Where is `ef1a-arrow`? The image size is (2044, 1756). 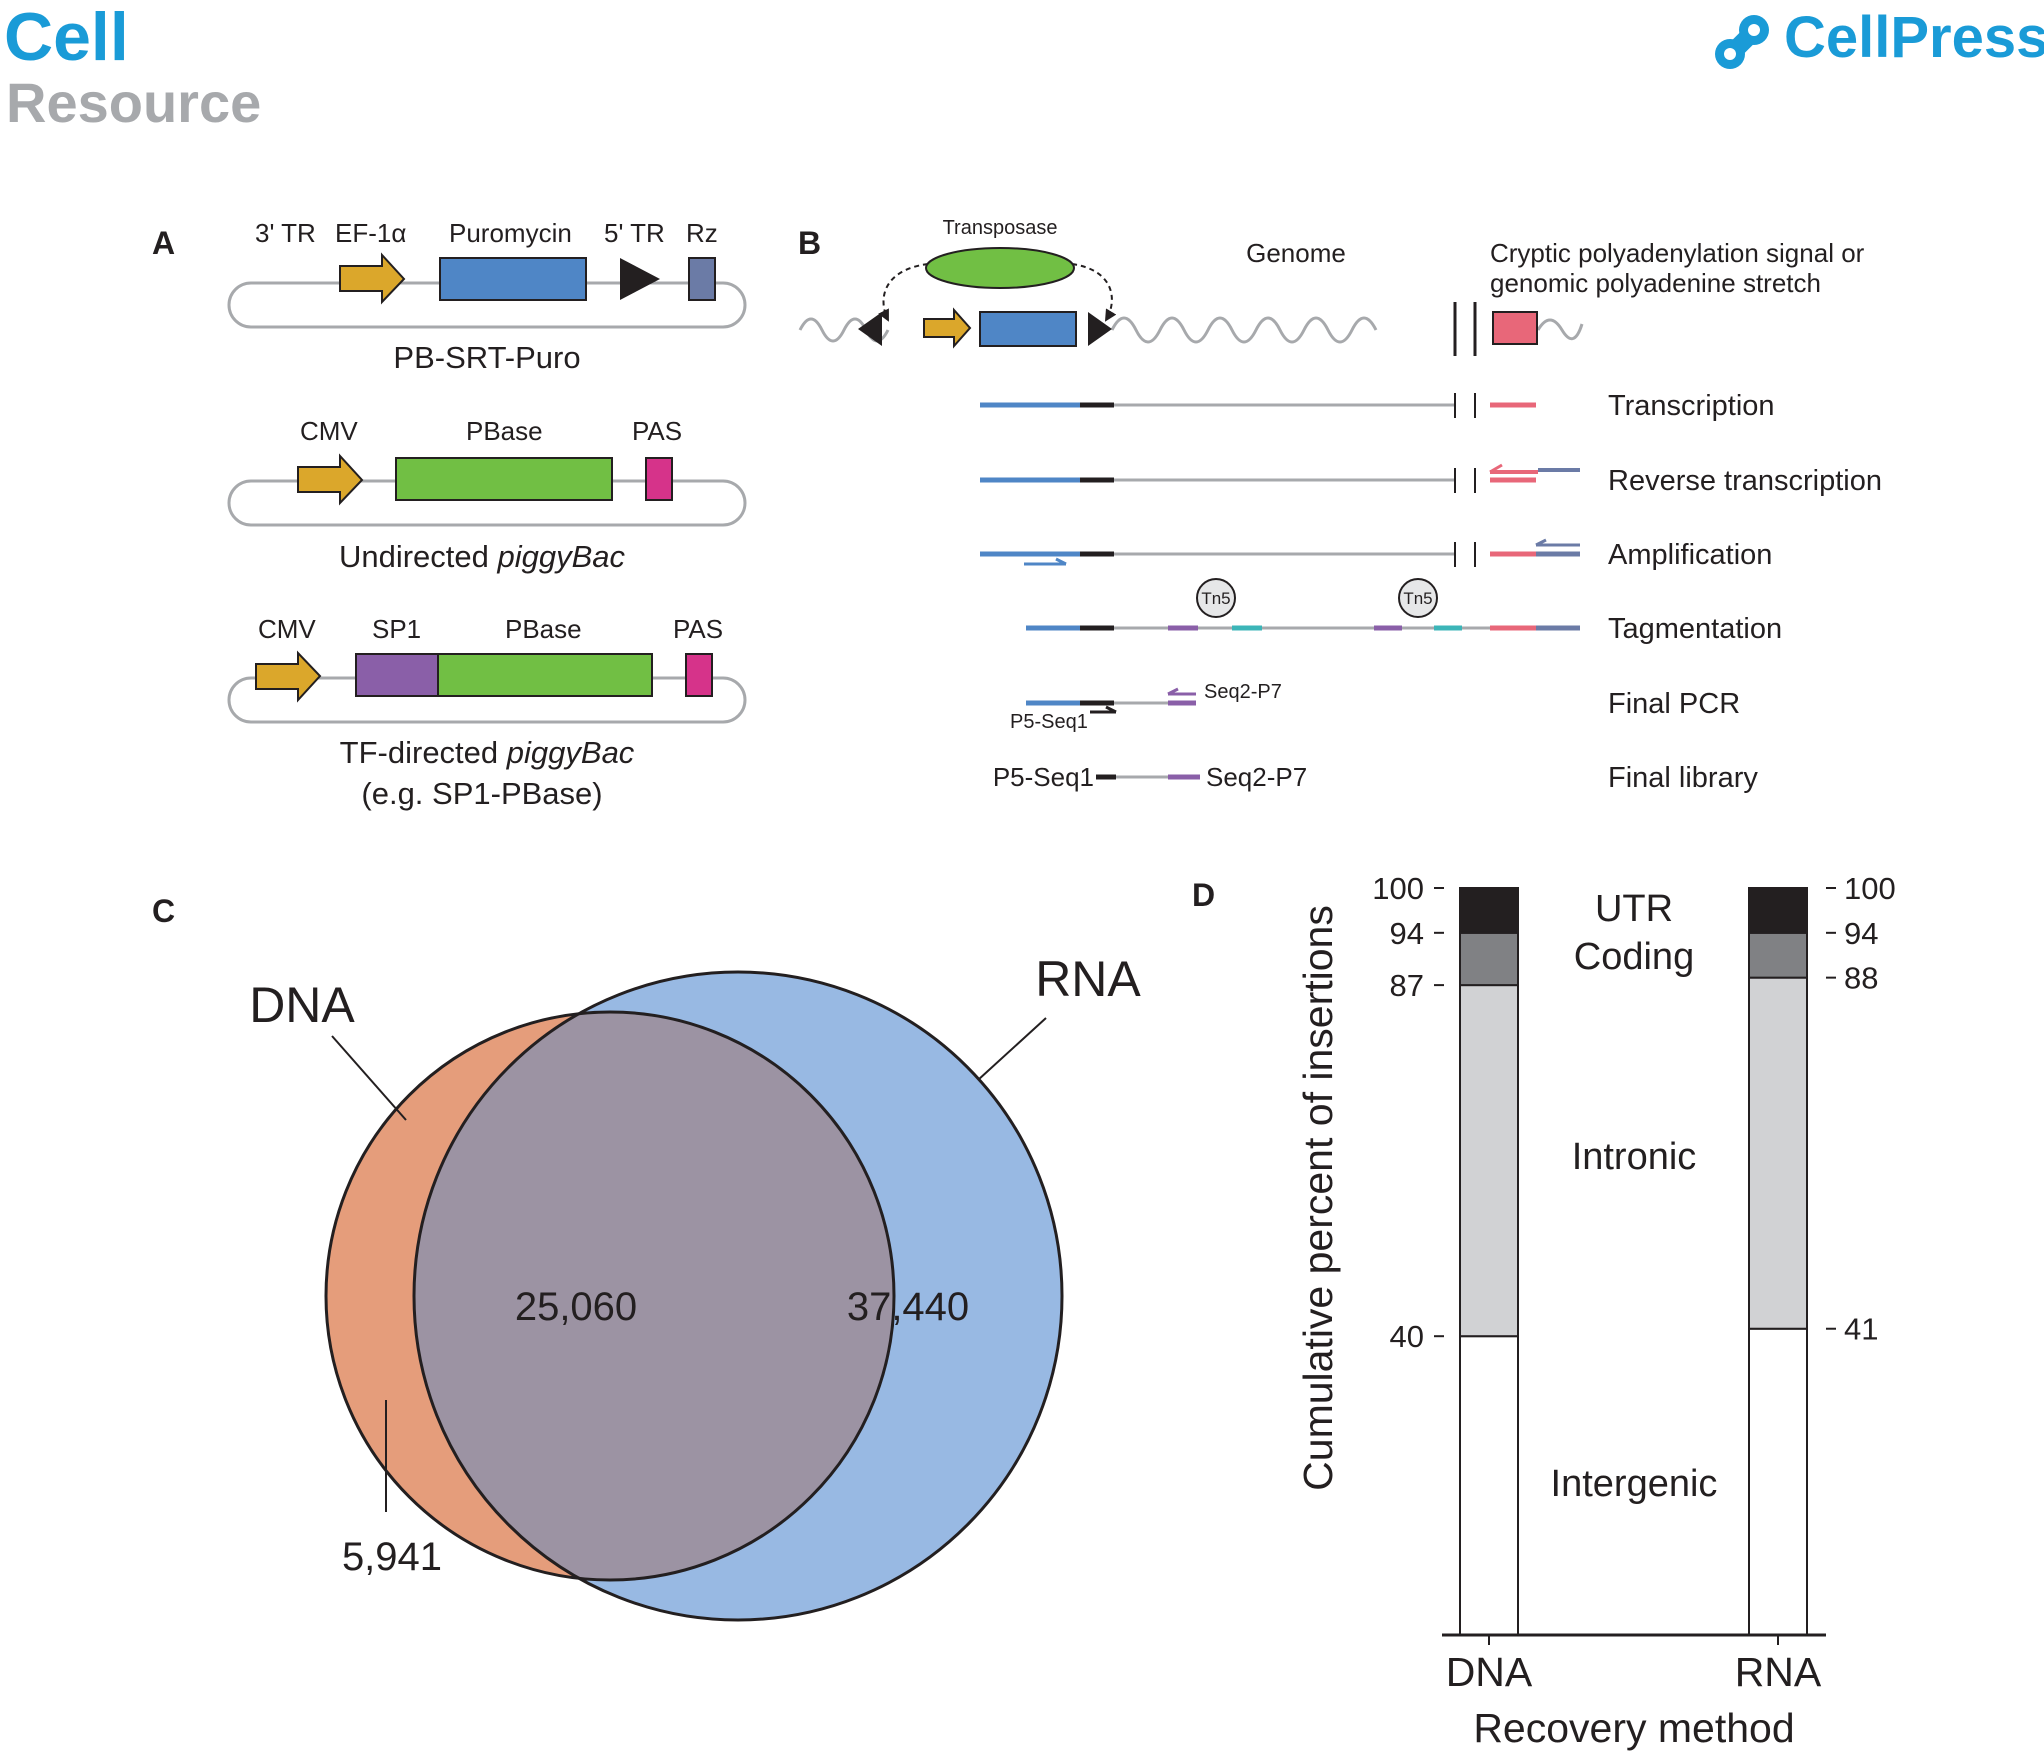 ef1a-arrow is located at coordinates (372, 278).